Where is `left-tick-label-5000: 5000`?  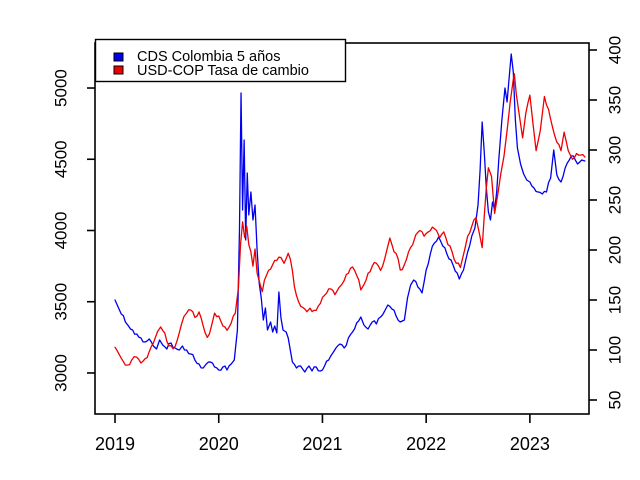 left-tick-label-5000: 5000 is located at coordinates (60, 88).